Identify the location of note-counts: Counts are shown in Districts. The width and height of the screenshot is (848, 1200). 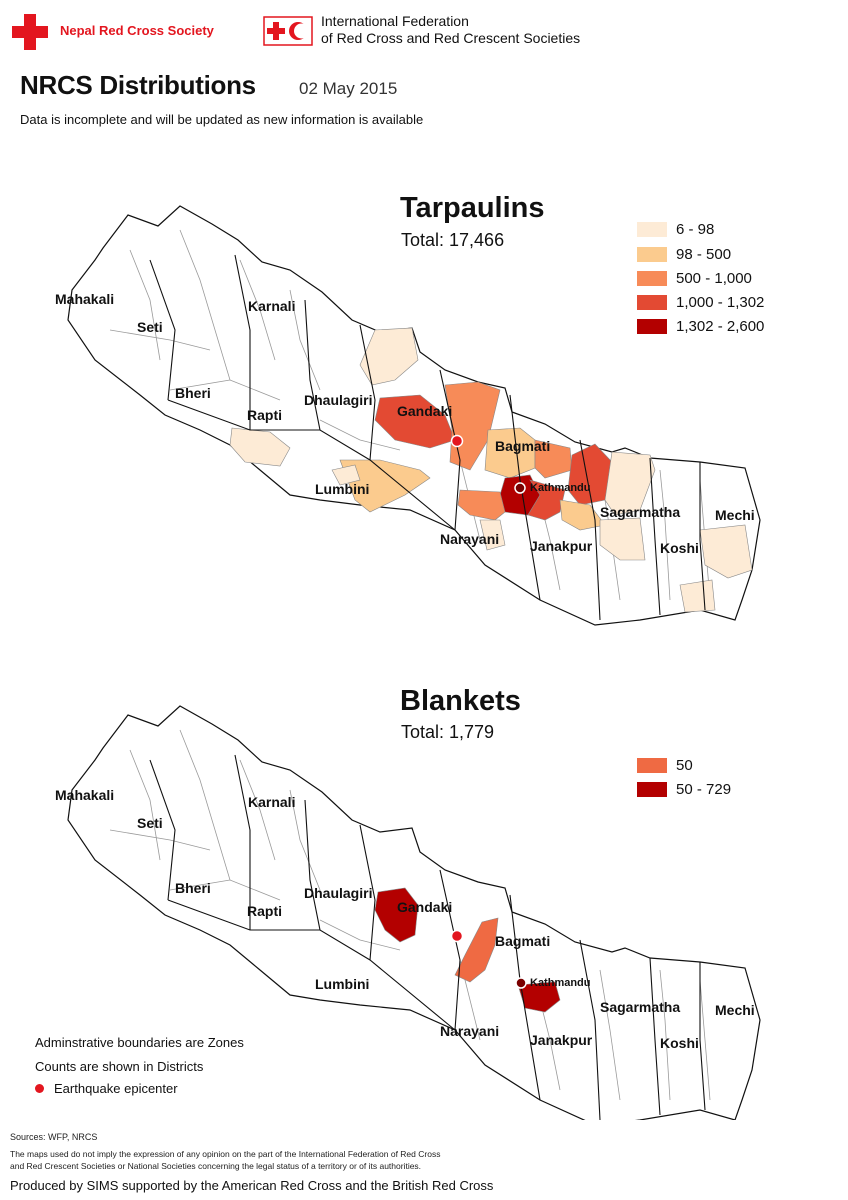
(119, 1066).